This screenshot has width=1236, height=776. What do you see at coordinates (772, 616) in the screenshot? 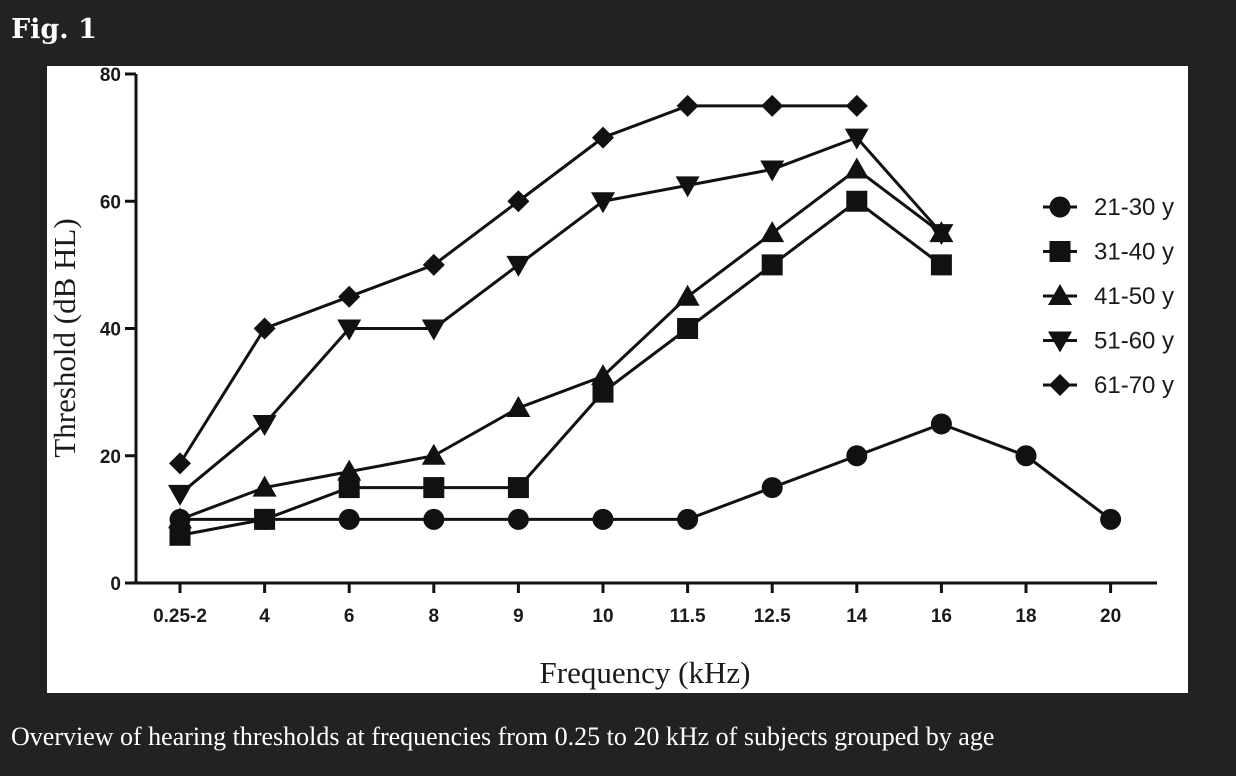
I see `x-tick-label: 12.5` at bounding box center [772, 616].